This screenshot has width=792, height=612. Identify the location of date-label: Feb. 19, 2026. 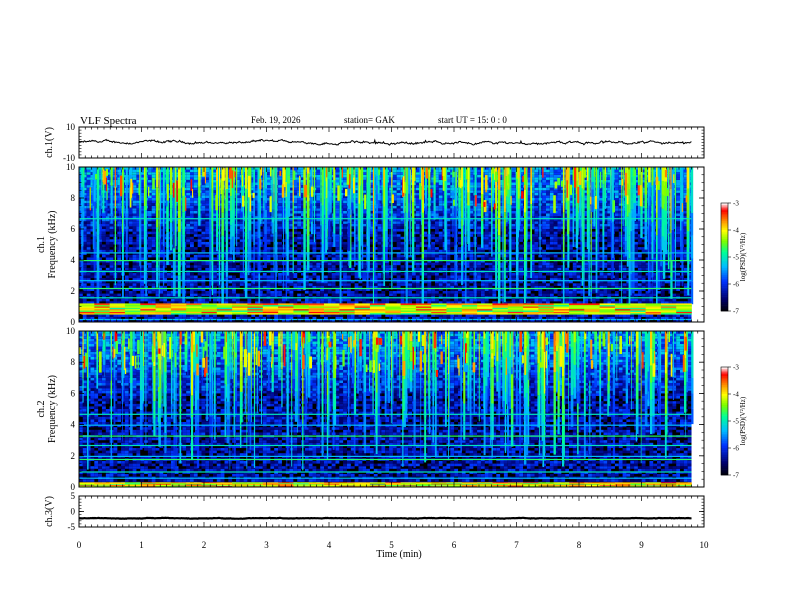
(276, 120).